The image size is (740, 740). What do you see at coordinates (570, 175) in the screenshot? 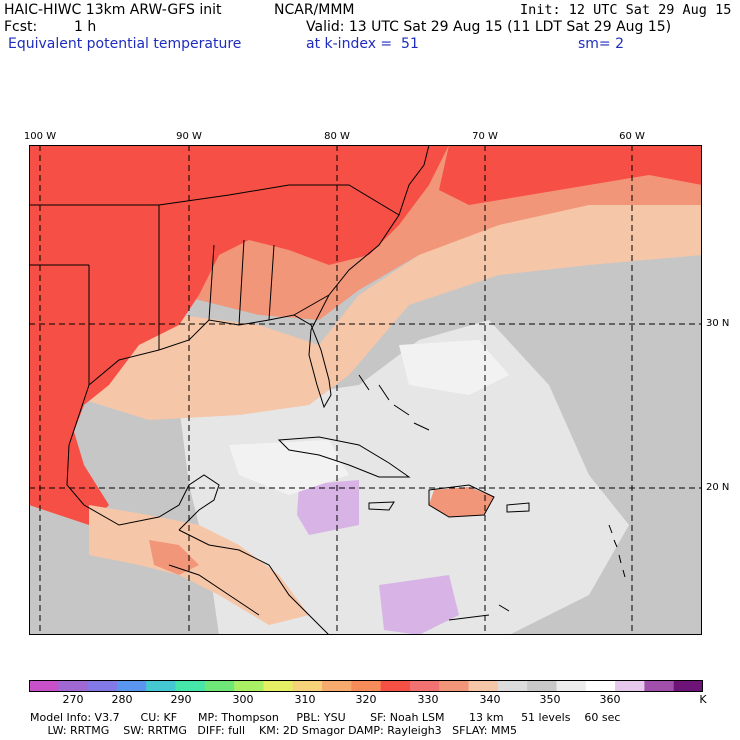
I see `field-red-atlantic` at bounding box center [570, 175].